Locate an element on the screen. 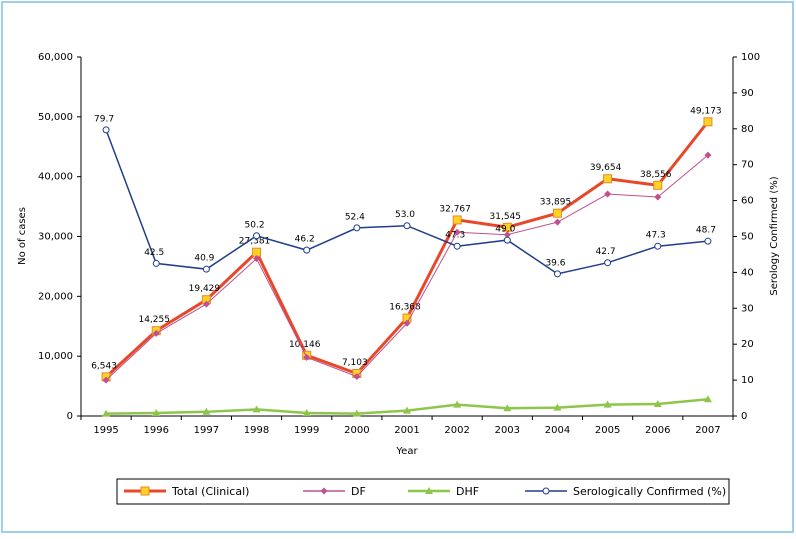 The width and height of the screenshot is (796, 539). data-label: 53.0 is located at coordinates (405, 215).